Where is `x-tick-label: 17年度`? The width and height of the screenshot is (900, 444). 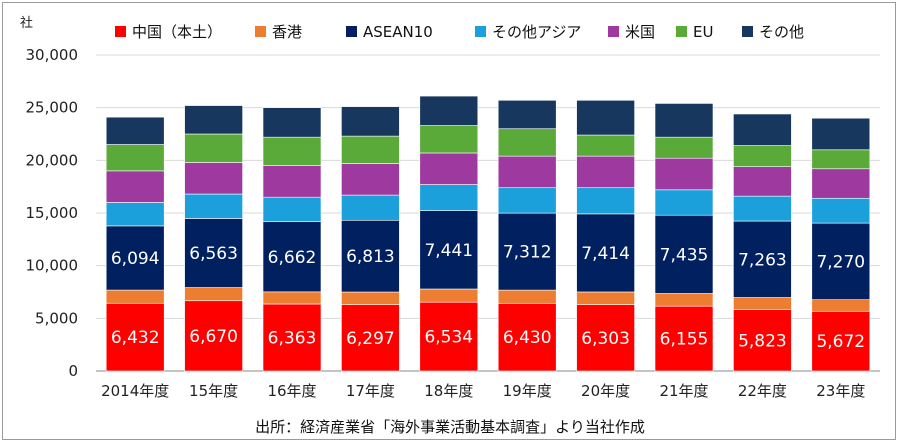
x-tick-label: 17年度 is located at coordinates (370, 391).